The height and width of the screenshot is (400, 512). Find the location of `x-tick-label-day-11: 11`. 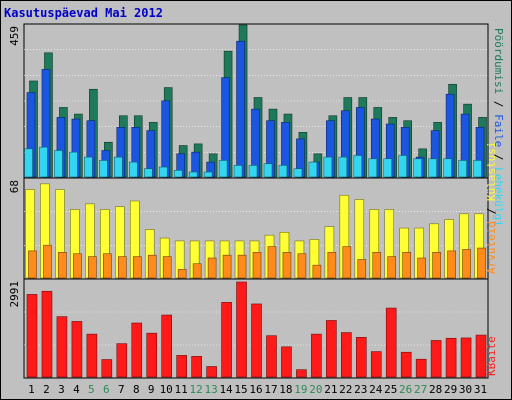

x-tick-label-day-11: 11 is located at coordinates (181, 389).